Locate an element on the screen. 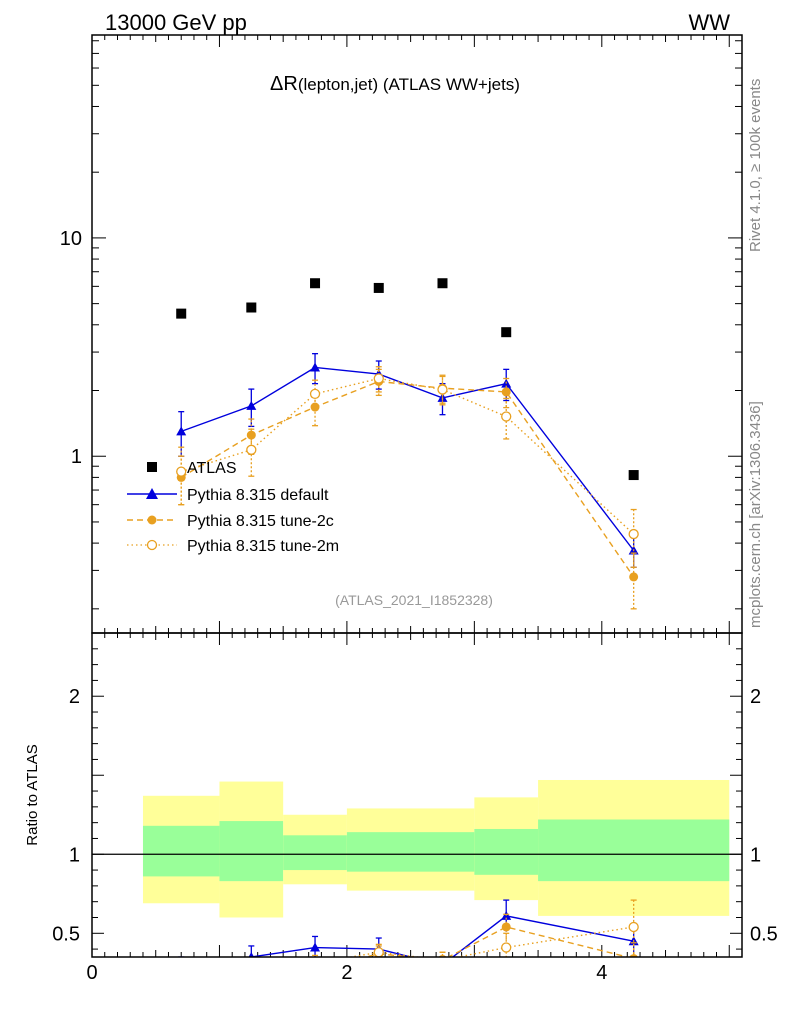 The height and width of the screenshot is (1024, 786). ratio-data-area is located at coordinates (407, 943).